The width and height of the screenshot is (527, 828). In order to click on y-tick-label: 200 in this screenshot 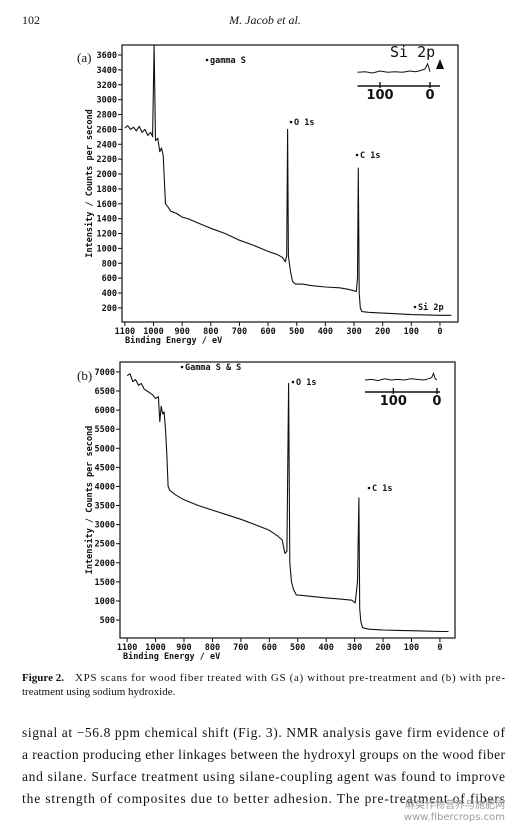, I will do `click(109, 309)`.